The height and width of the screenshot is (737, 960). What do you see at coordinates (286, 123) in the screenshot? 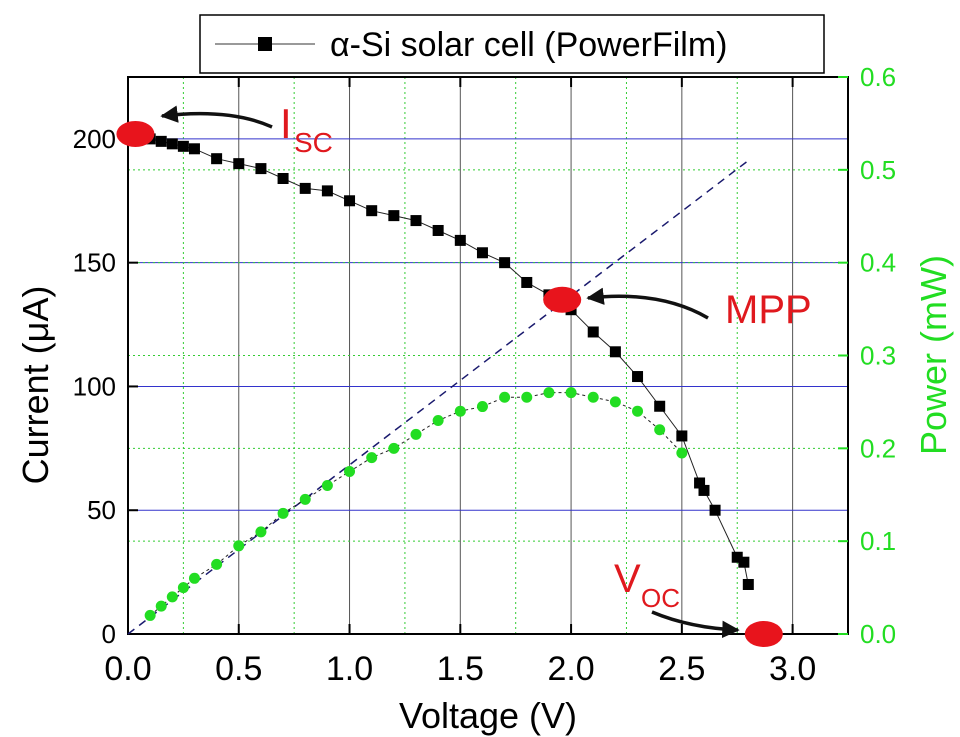
I see `isc-label: I` at bounding box center [286, 123].